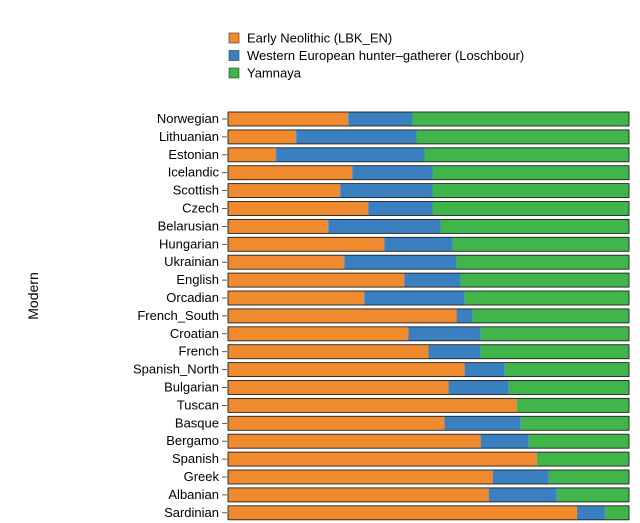 This screenshot has height=523, width=640. What do you see at coordinates (319, 38) in the screenshot?
I see `legend-label-0: Early Neolithic (LBK_EN)` at bounding box center [319, 38].